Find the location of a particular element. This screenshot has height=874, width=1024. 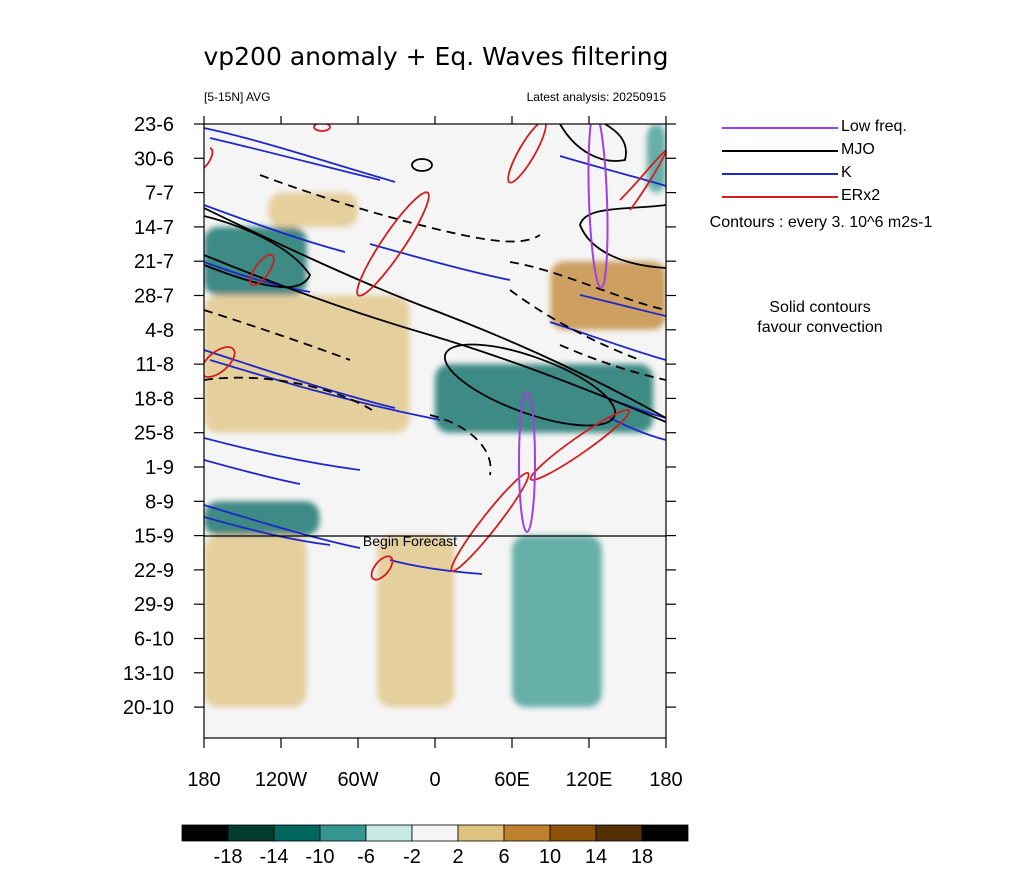

colorbar-label: 2 is located at coordinates (457, 857).